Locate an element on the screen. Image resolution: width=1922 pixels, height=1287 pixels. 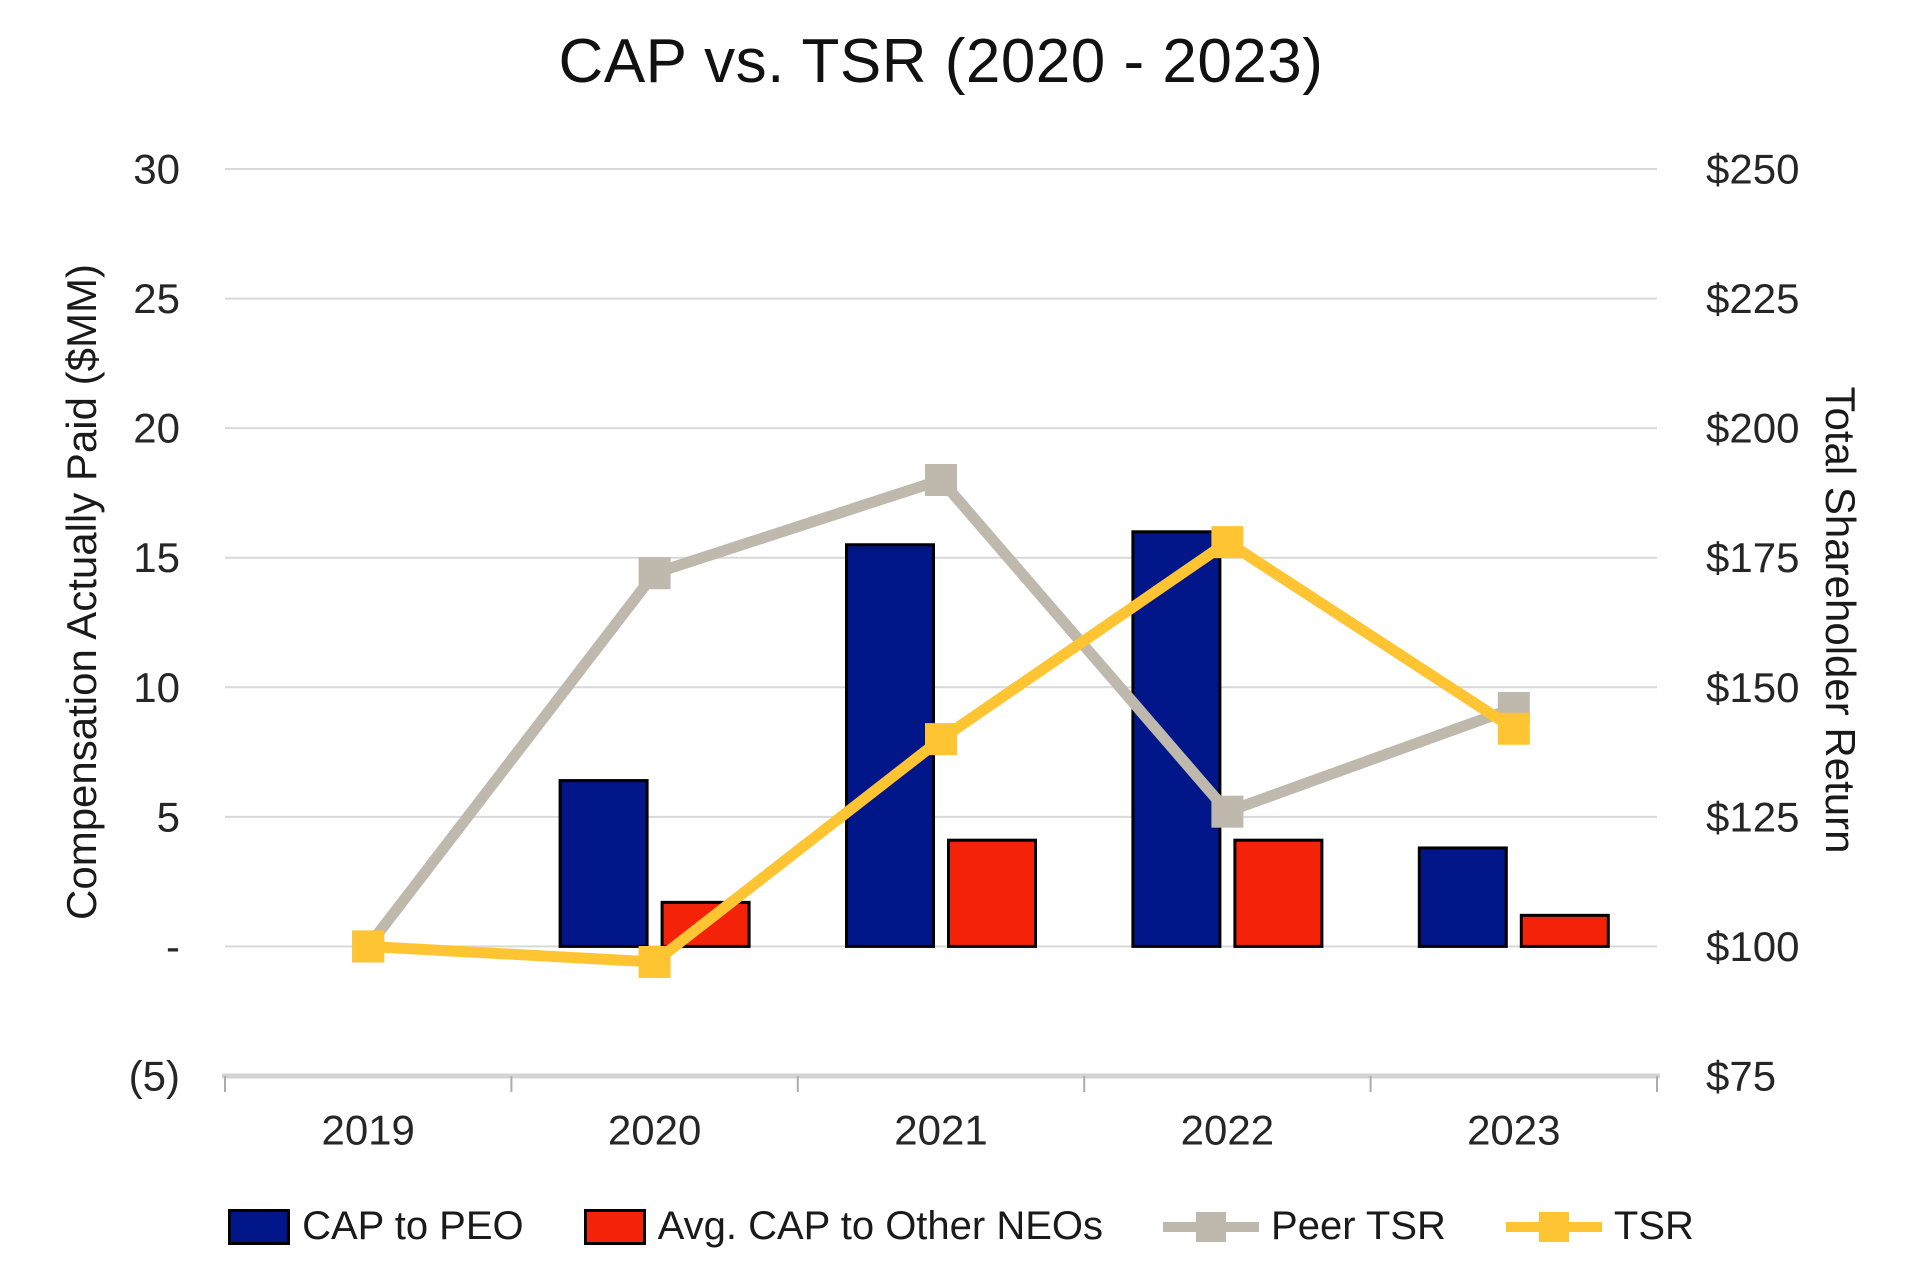
right-tick-label-150: $150 is located at coordinates (1752, 687).